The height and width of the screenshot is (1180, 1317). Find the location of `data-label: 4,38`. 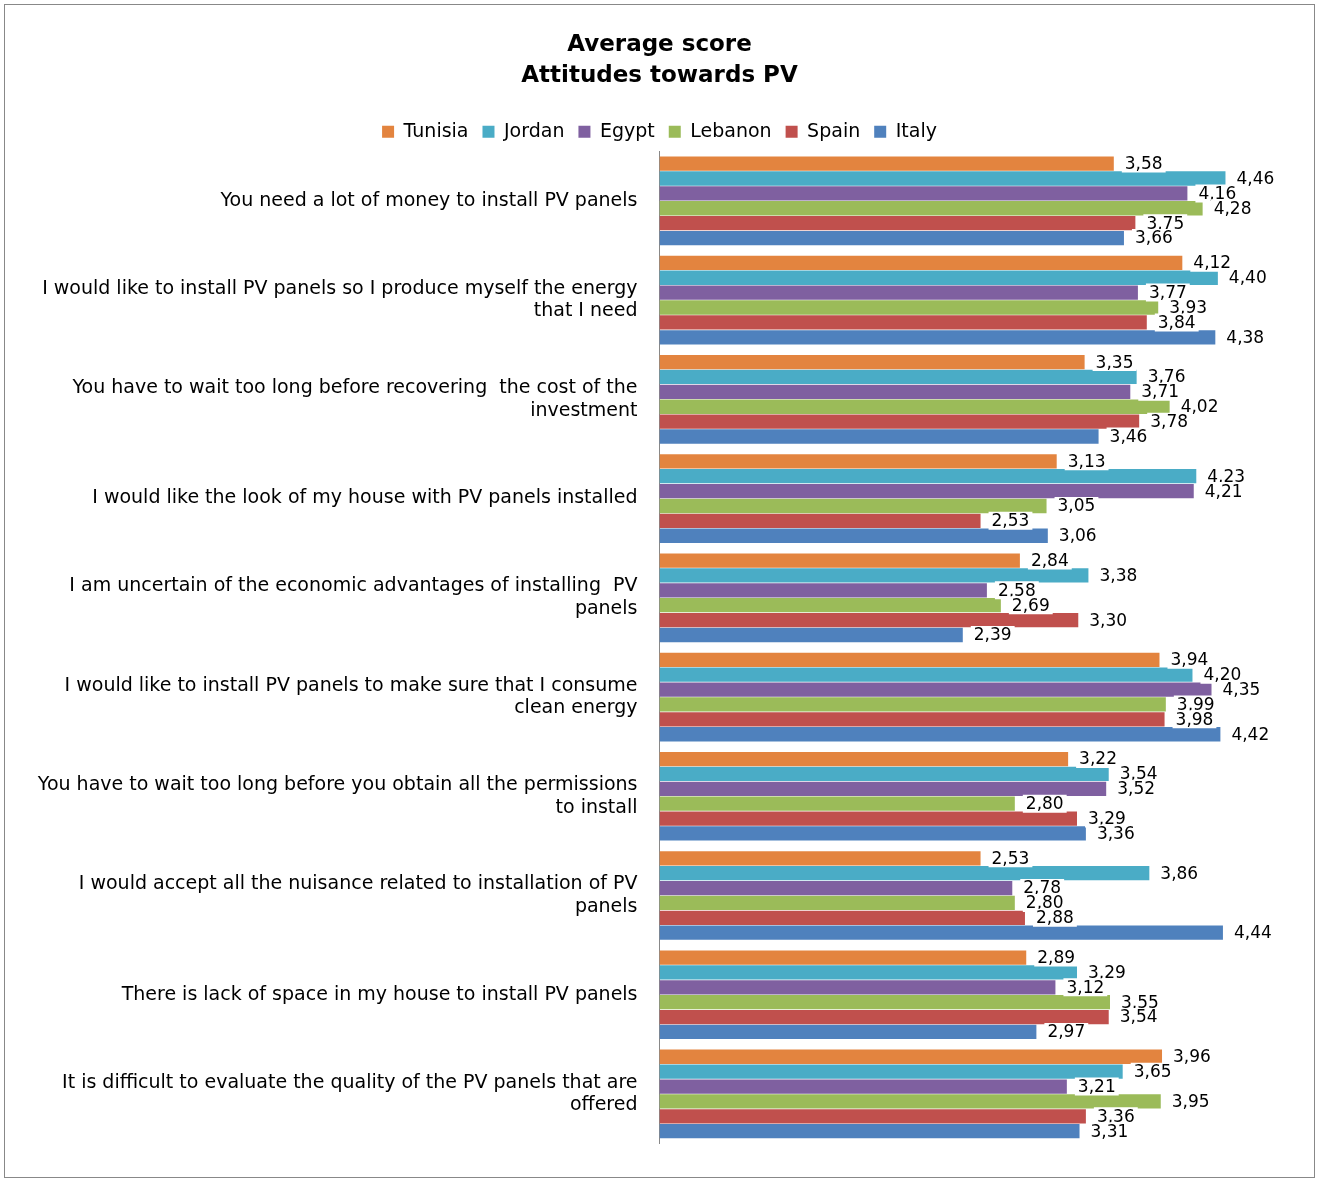

data-label: 4,38 is located at coordinates (1245, 336).